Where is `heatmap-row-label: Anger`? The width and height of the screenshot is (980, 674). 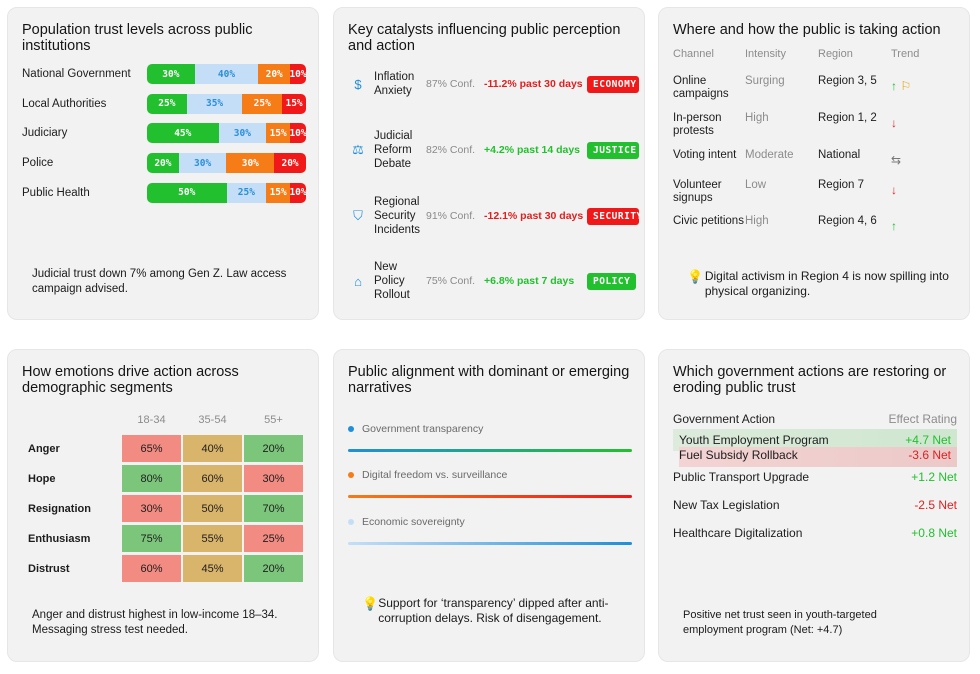
heatmap-row-label: Anger is located at coordinates (44, 449).